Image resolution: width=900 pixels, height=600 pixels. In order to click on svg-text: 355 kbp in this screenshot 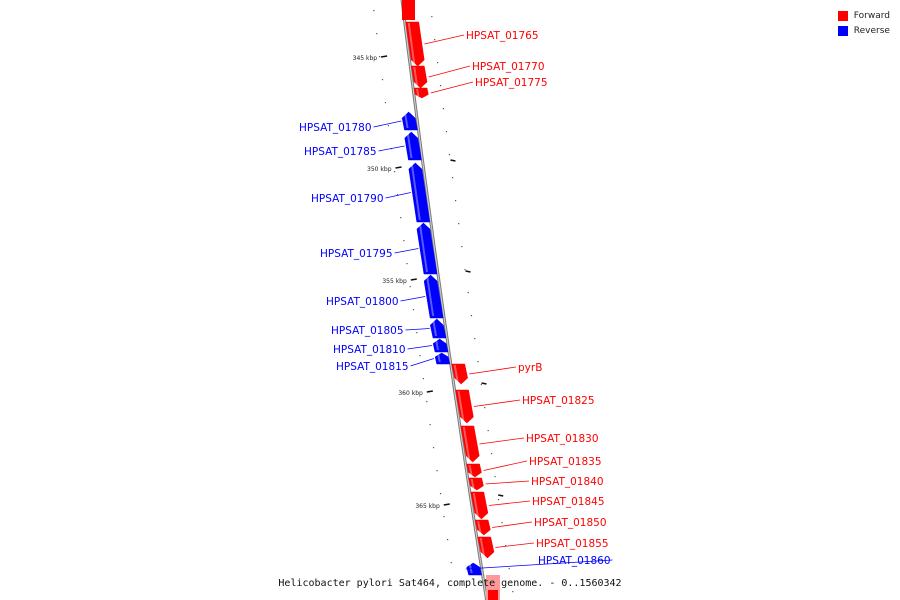, I will do `click(394, 281)`.